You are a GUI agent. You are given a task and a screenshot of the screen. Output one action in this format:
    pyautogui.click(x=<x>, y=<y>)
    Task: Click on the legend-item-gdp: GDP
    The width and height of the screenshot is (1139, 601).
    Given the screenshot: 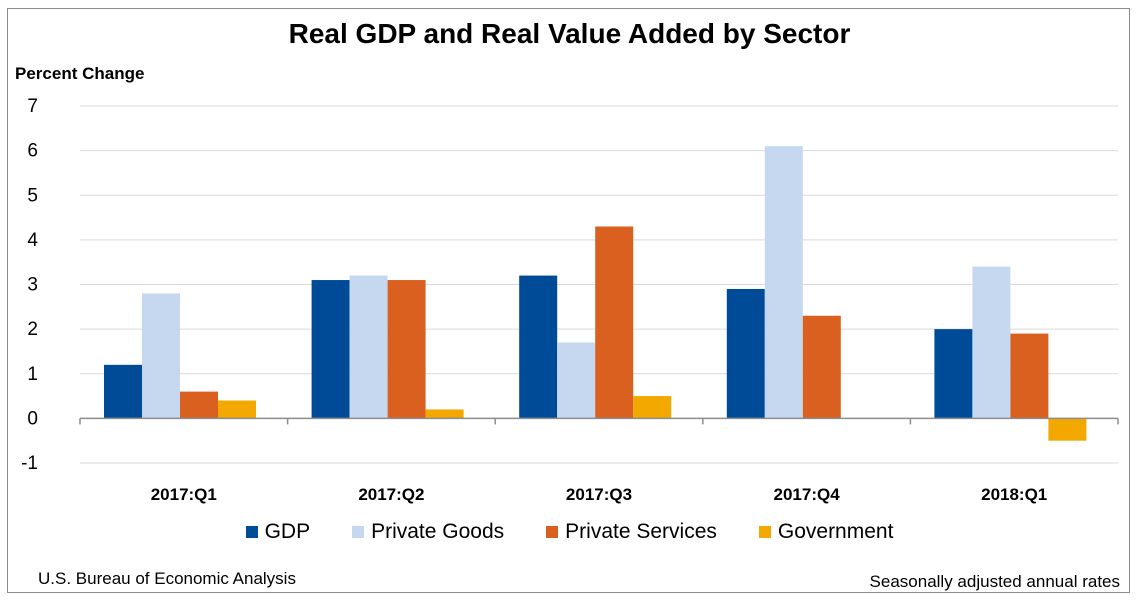 What is the action you would take?
    pyautogui.click(x=278, y=532)
    